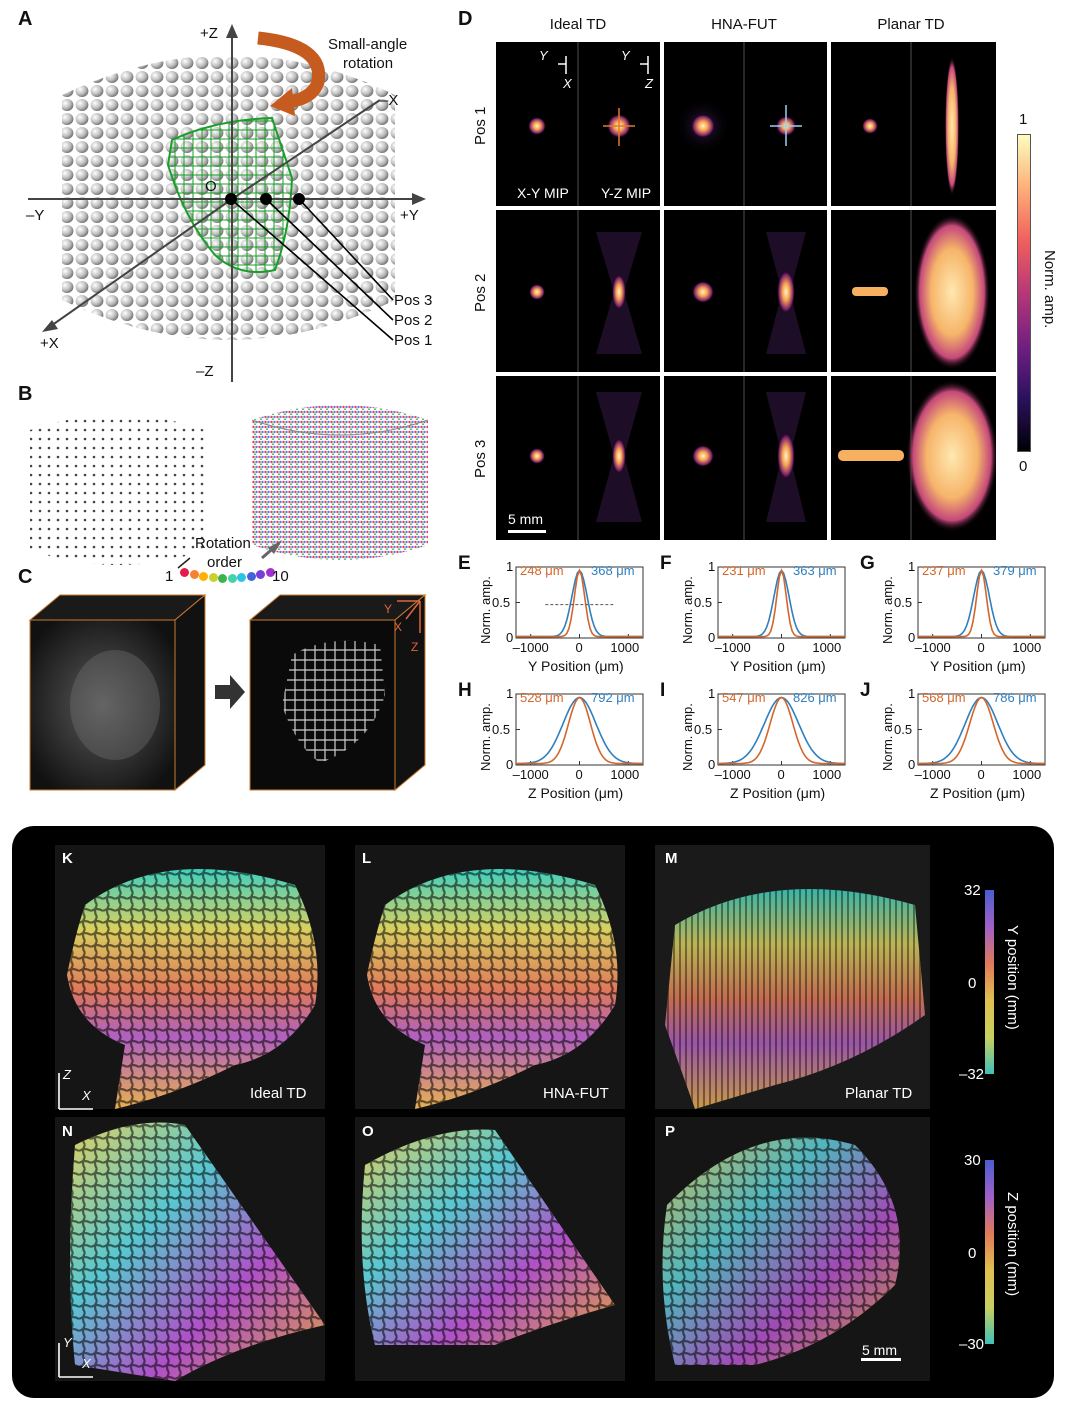 This screenshot has height=1409, width=1065. What do you see at coordinates (226, 573) in the screenshot?
I see `rotation-order-dots` at bounding box center [226, 573].